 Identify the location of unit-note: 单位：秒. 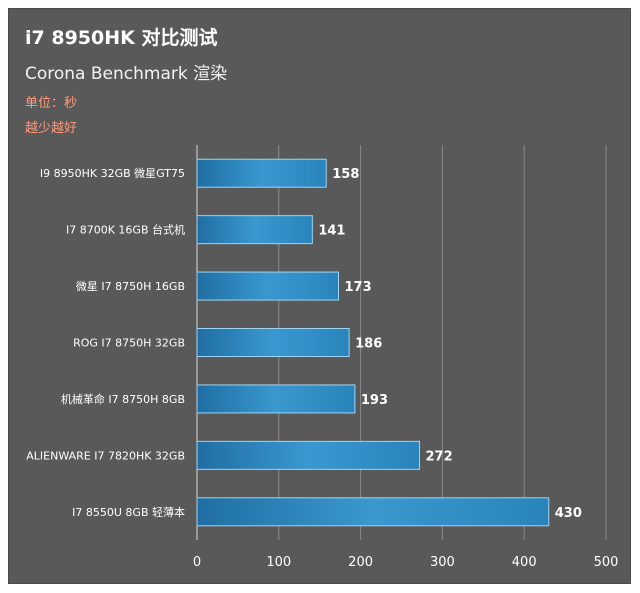
(51, 103).